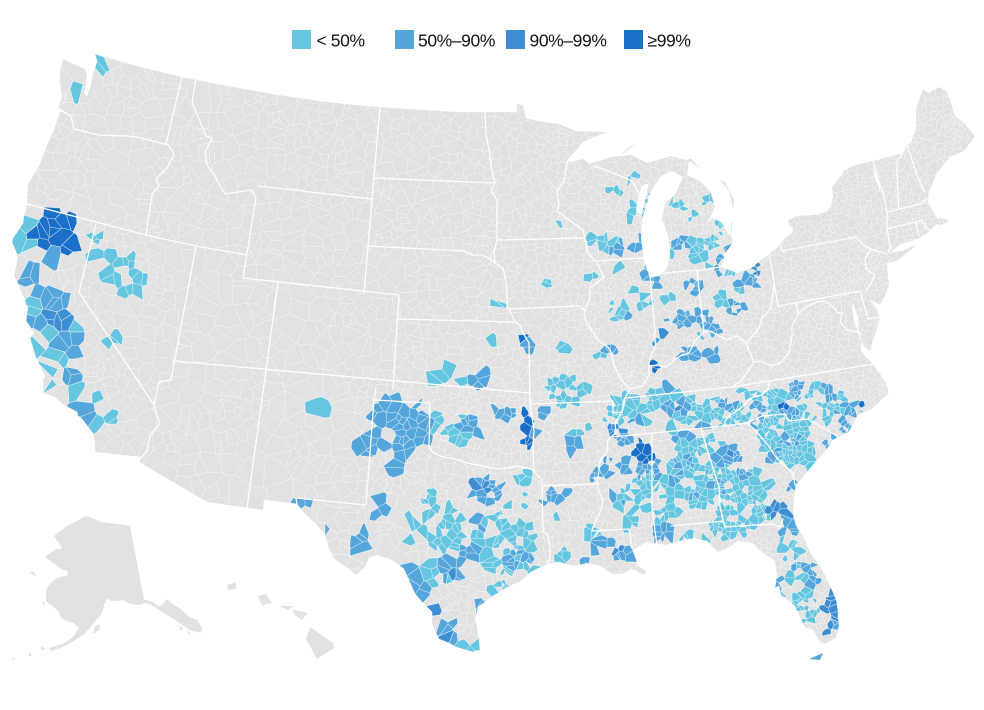  What do you see at coordinates (341, 40) in the screenshot?
I see `svg-text: < 50%` at bounding box center [341, 40].